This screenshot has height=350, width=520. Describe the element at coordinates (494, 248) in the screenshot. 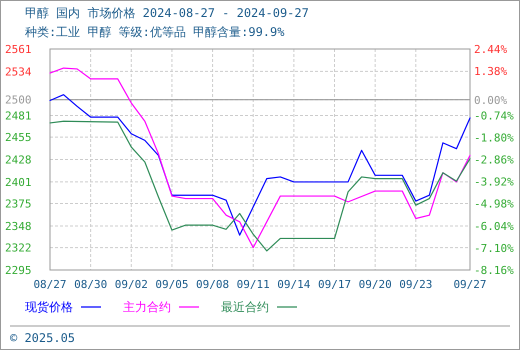

I see `y2-tick-label: -7.10%` at that location.